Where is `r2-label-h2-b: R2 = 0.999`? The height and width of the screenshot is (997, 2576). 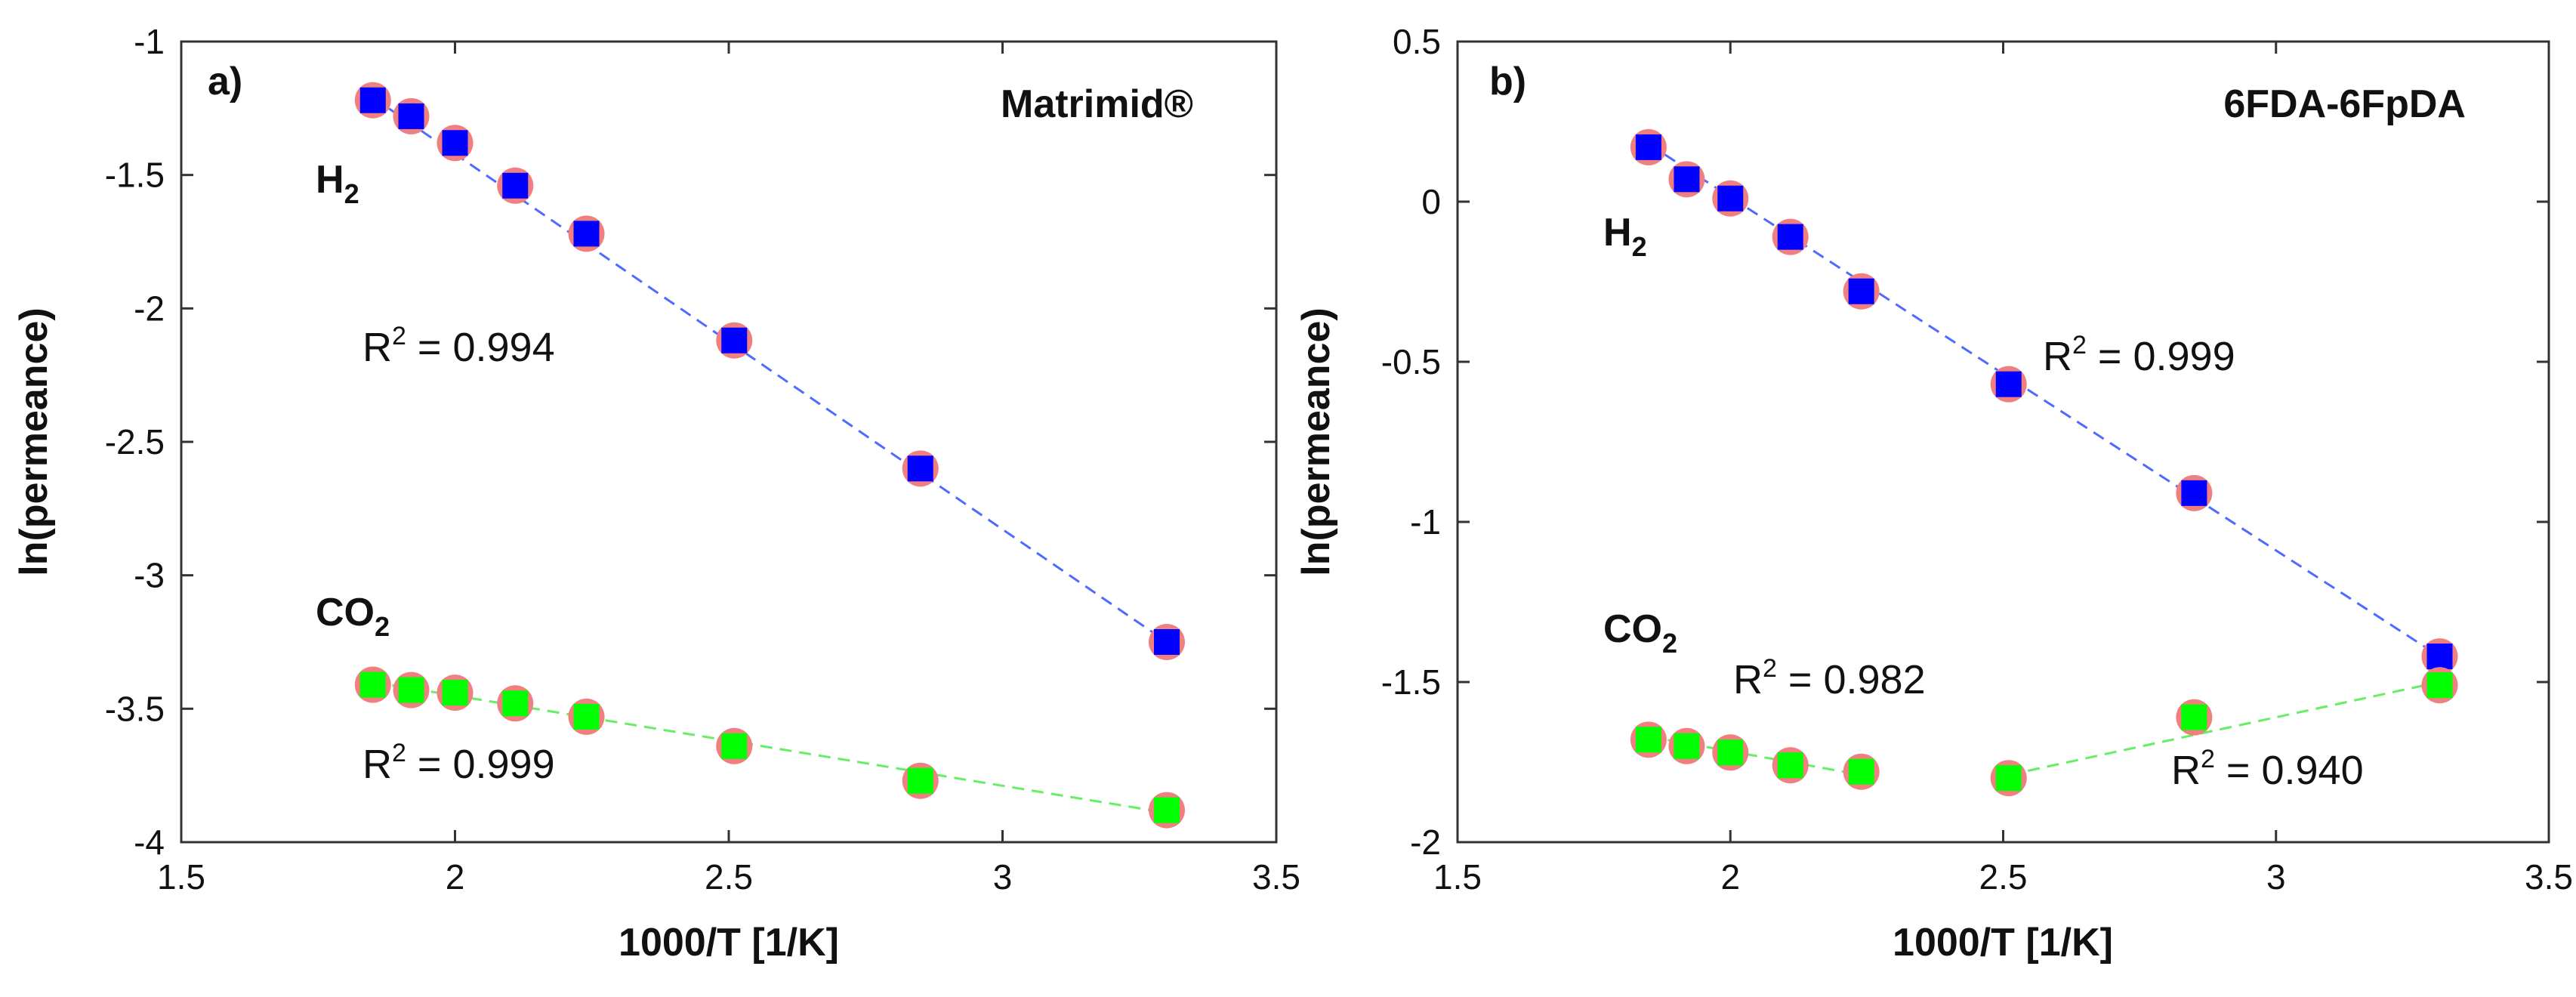
r2-label-h2-b: R2 = 0.999 is located at coordinates (2139, 355).